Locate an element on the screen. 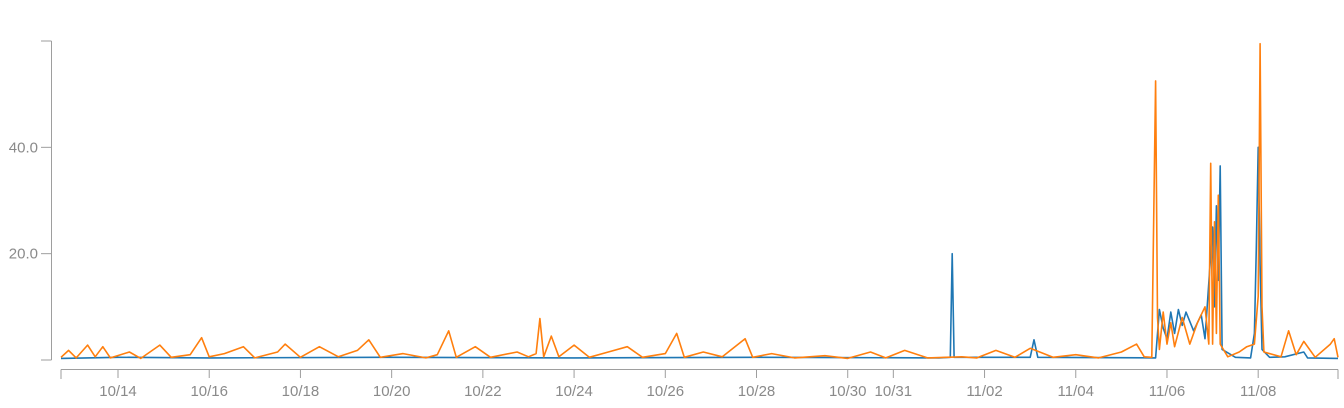  x-tick-label: 10/24 is located at coordinates (574, 391).